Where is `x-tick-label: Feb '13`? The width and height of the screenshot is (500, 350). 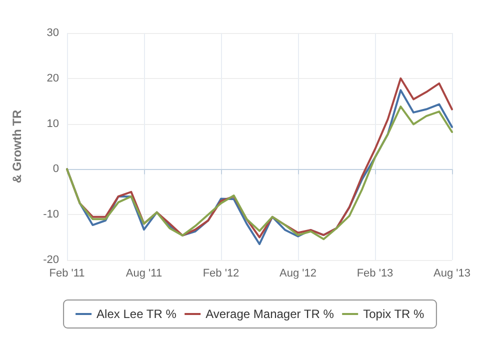 x-tick-label: Feb '13 is located at coordinates (375, 274).